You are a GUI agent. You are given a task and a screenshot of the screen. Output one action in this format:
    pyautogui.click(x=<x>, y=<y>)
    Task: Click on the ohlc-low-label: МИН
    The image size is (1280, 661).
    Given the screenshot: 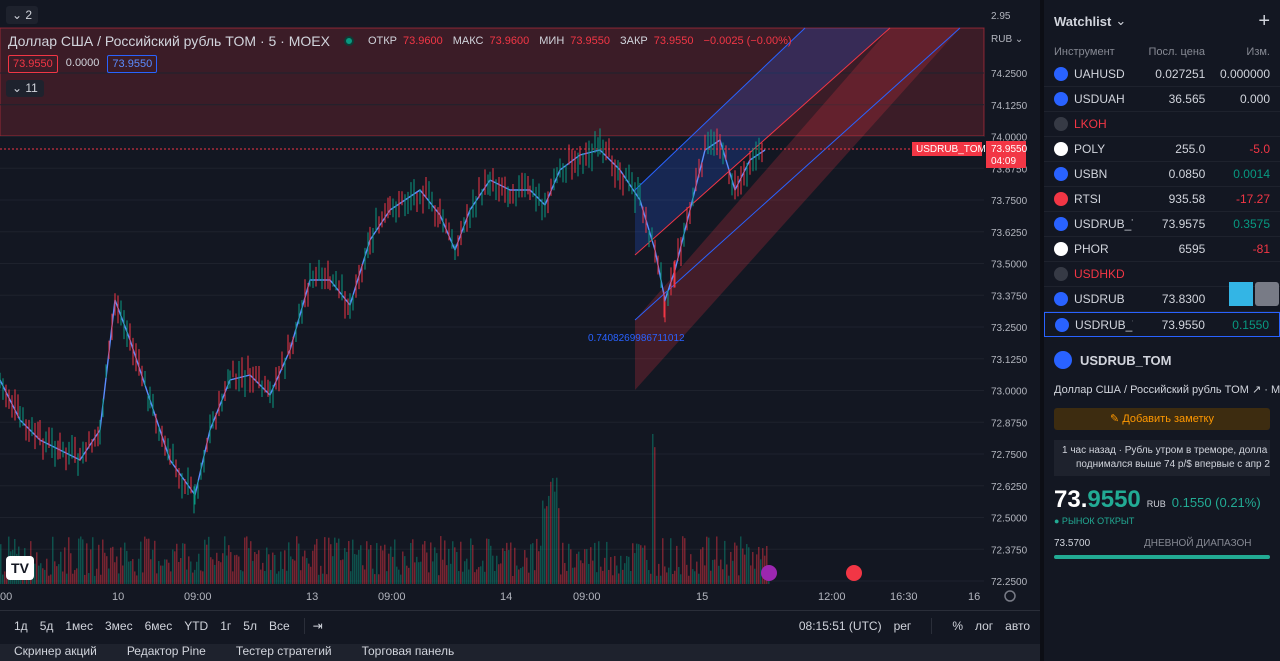 What is the action you would take?
    pyautogui.click(x=552, y=41)
    